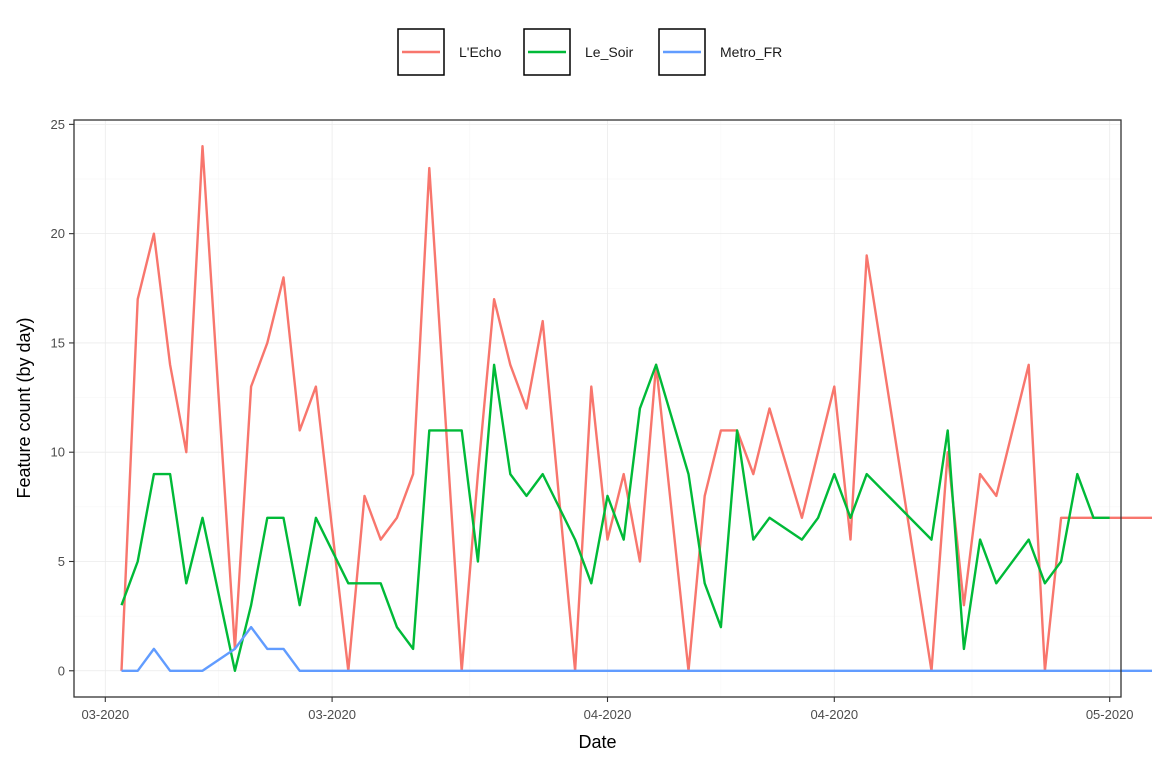  What do you see at coordinates (578, 52) in the screenshot?
I see `legend-item-1: Le_Soir` at bounding box center [578, 52].